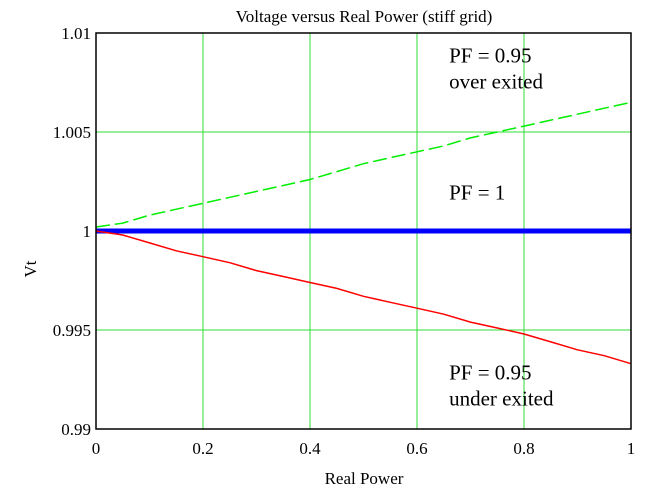  Describe the element at coordinates (501, 399) in the screenshot. I see `annotation-line: under exited` at that location.